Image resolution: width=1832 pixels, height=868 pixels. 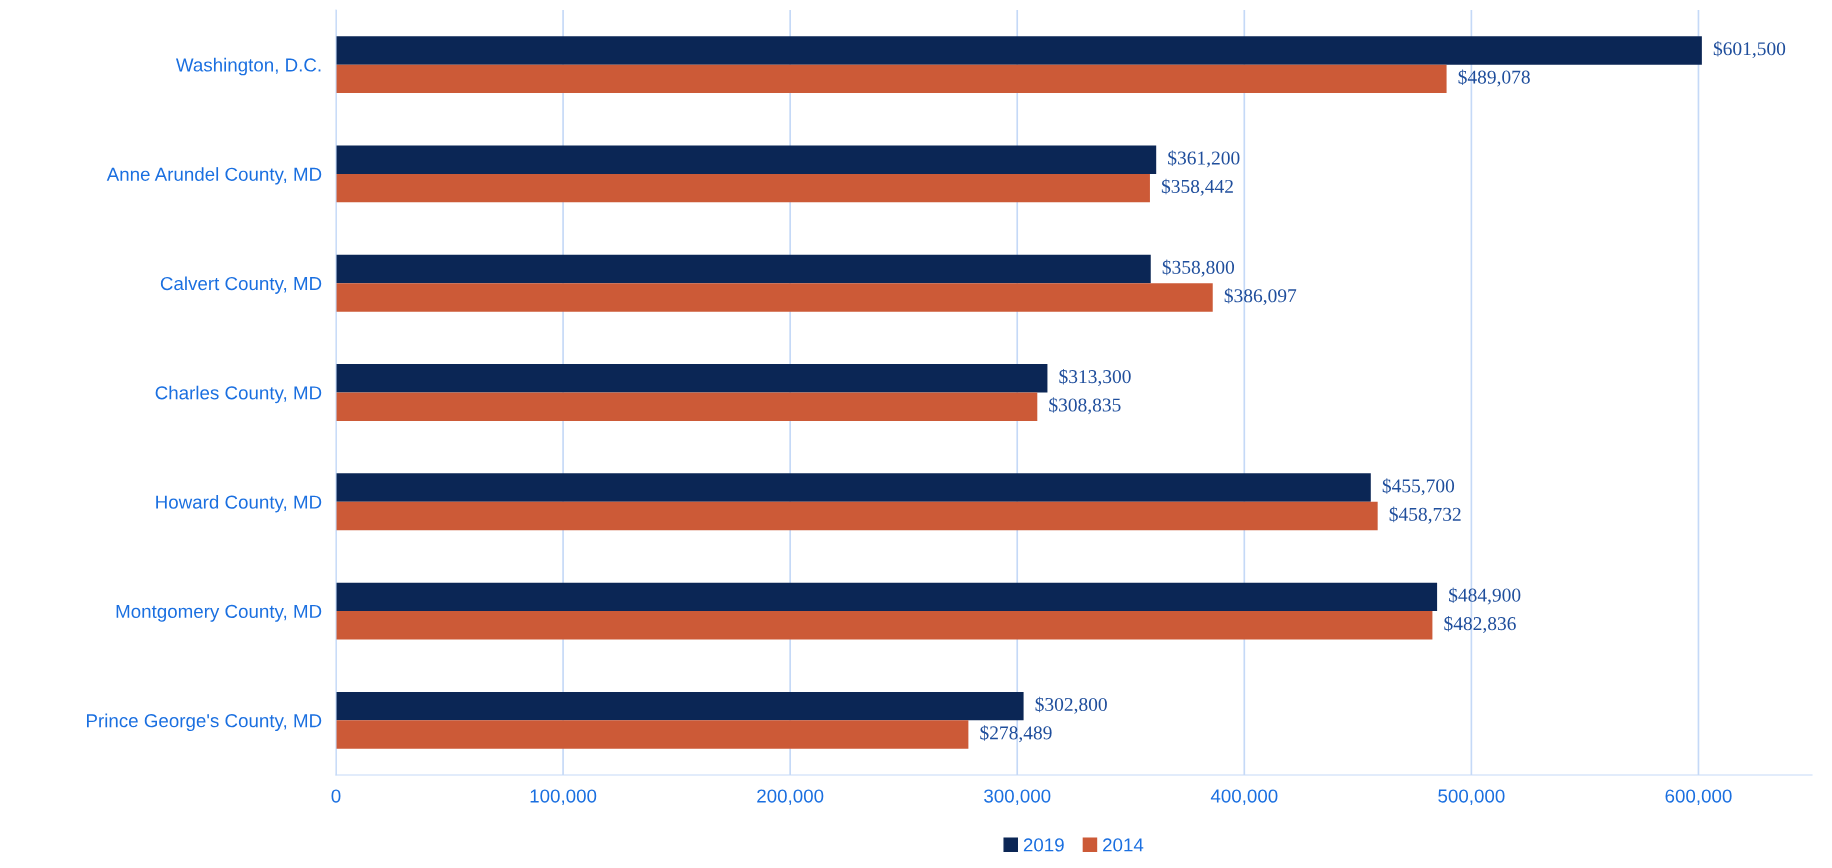 What do you see at coordinates (1749, 50) in the screenshot?
I see `data-label: $601,500` at bounding box center [1749, 50].